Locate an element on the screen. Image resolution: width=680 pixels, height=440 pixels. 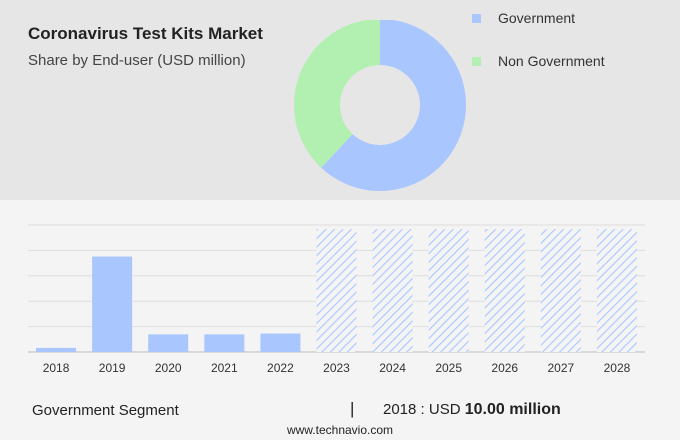
donut-slice-non-government is located at coordinates (337, 94).